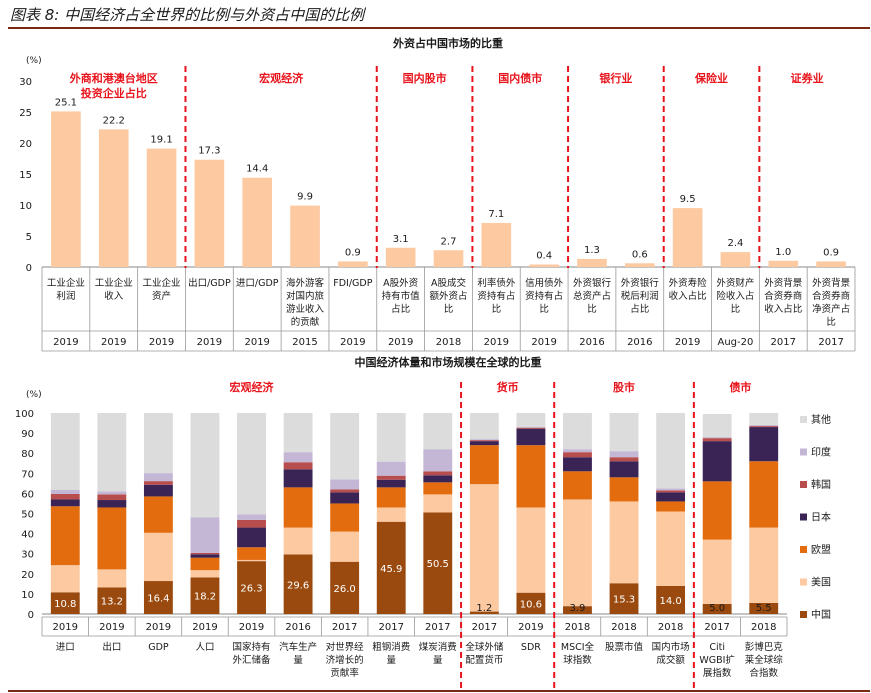  What do you see at coordinates (65, 647) in the screenshot?
I see `x-category-label: 进口` at bounding box center [65, 647].